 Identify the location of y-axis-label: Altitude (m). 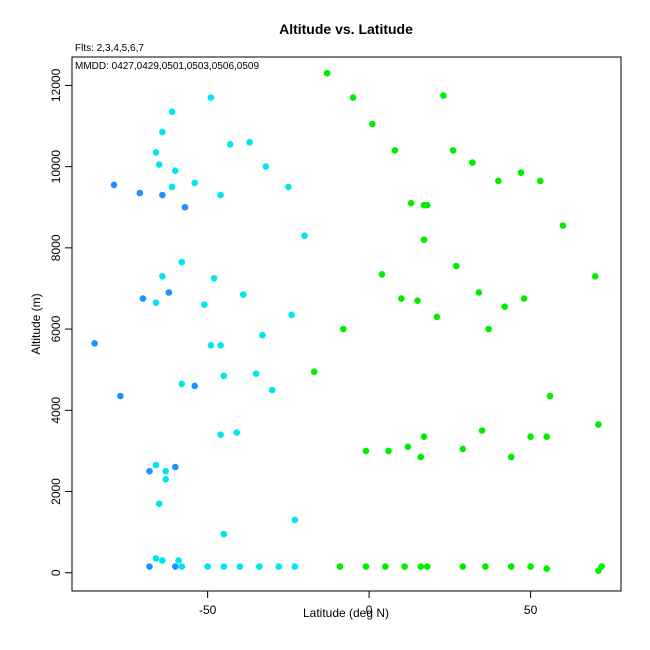
(36, 323).